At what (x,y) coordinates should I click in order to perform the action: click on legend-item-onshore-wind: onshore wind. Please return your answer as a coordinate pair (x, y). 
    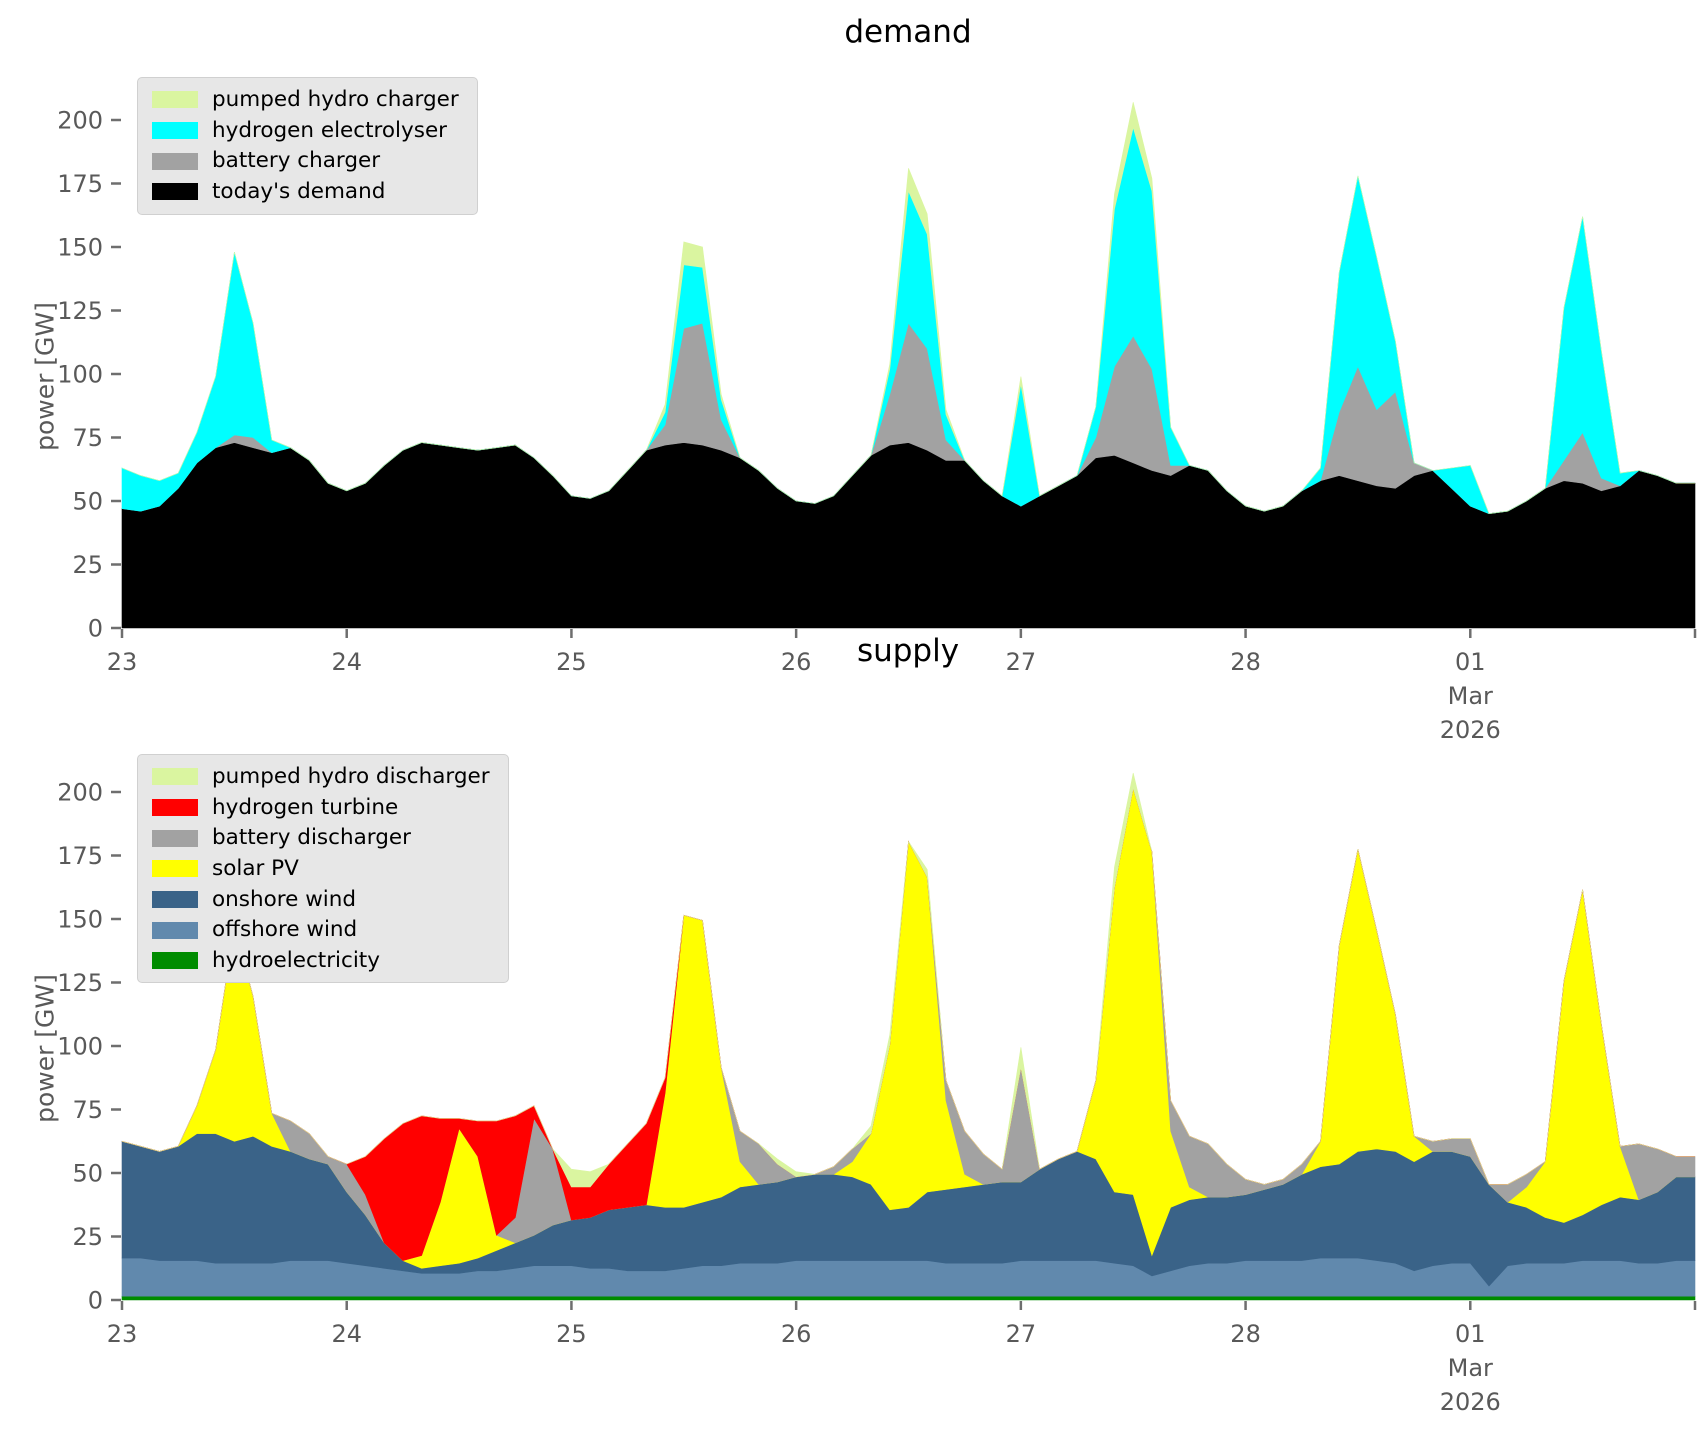
    Looking at the image, I should click on (321, 899).